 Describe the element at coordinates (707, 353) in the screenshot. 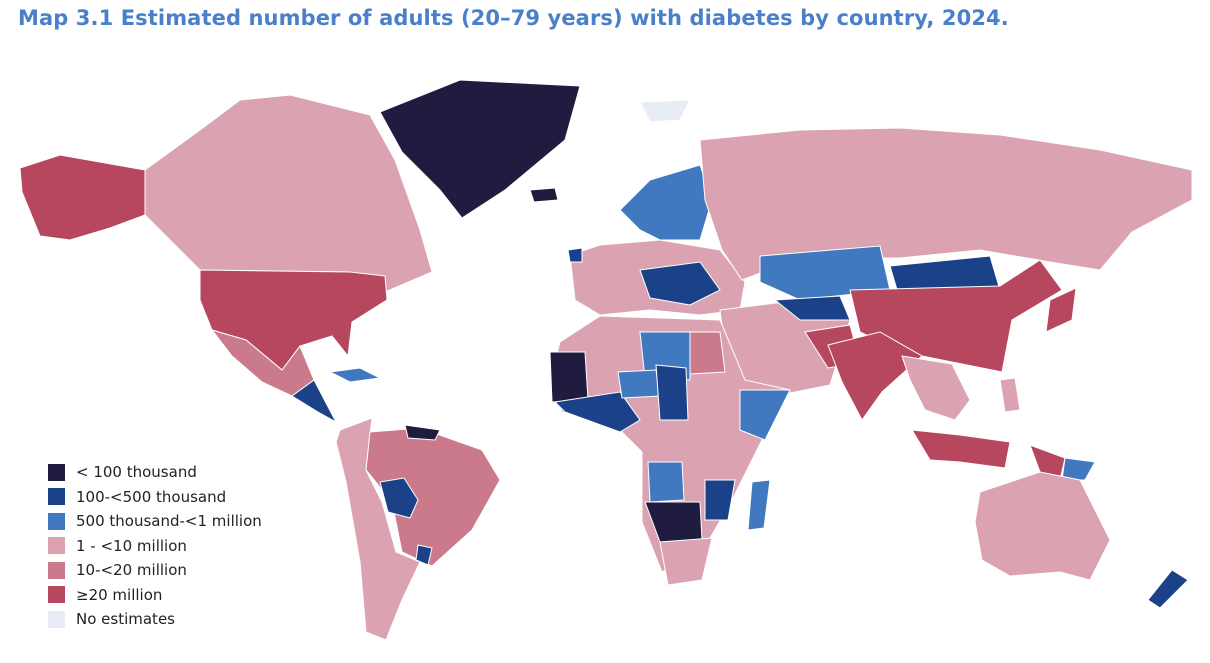

I see `region-egypt` at that location.